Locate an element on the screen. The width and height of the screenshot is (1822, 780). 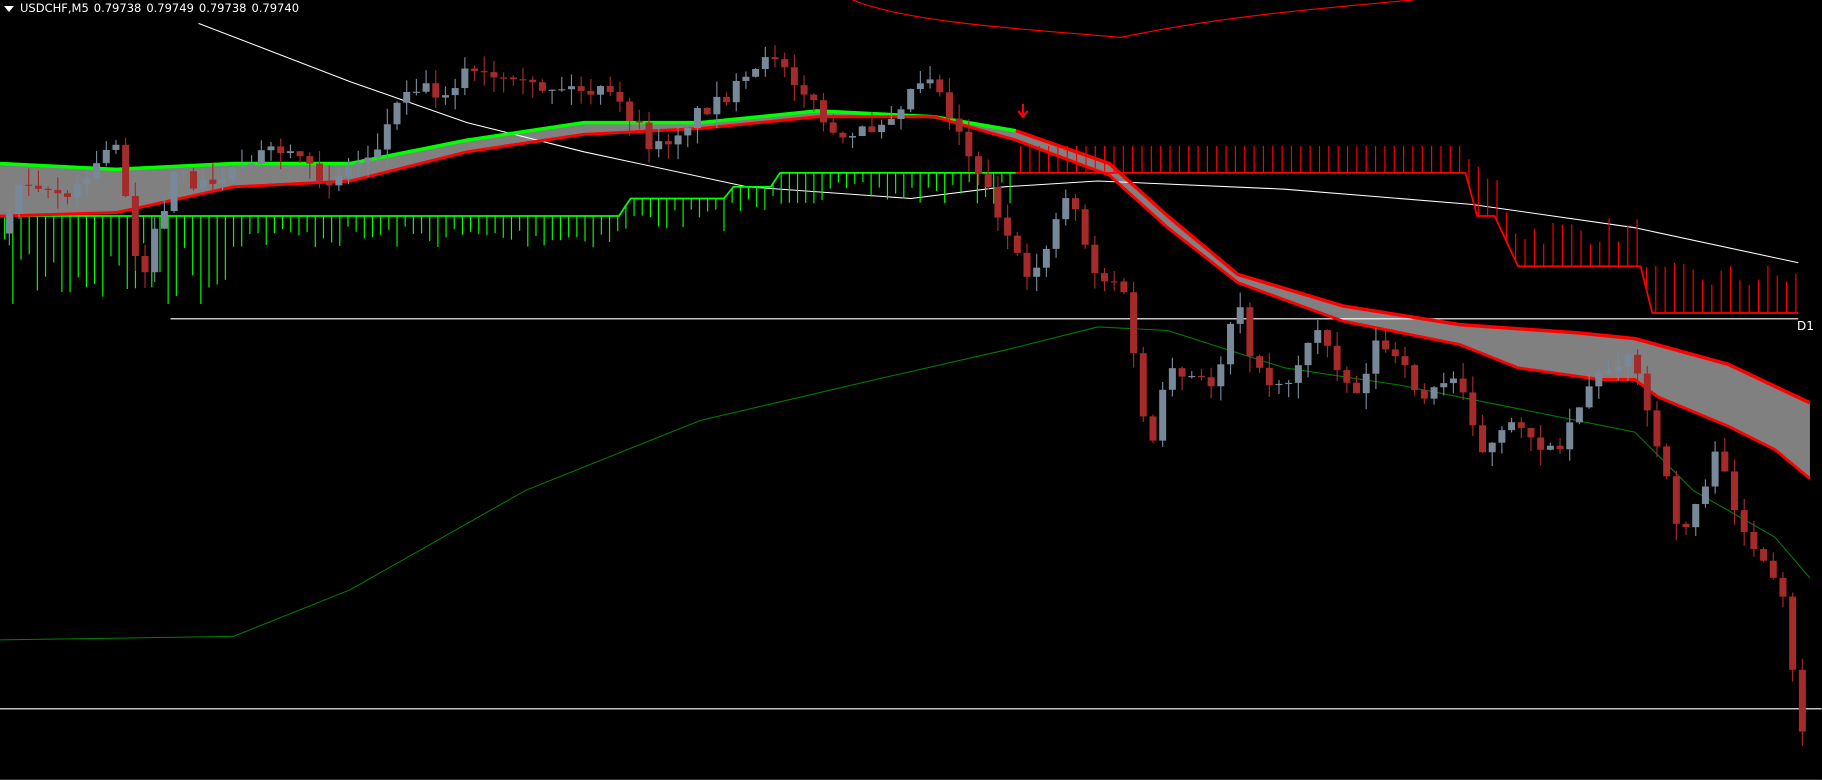
sell-arrow-icon is located at coordinates (1023, 111).